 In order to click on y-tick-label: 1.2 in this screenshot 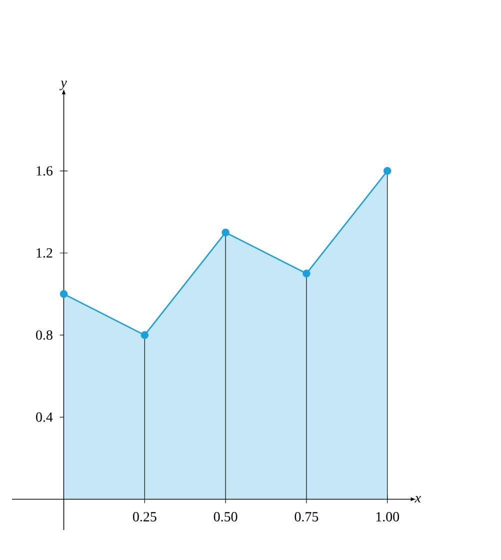, I will do `click(44, 253)`.